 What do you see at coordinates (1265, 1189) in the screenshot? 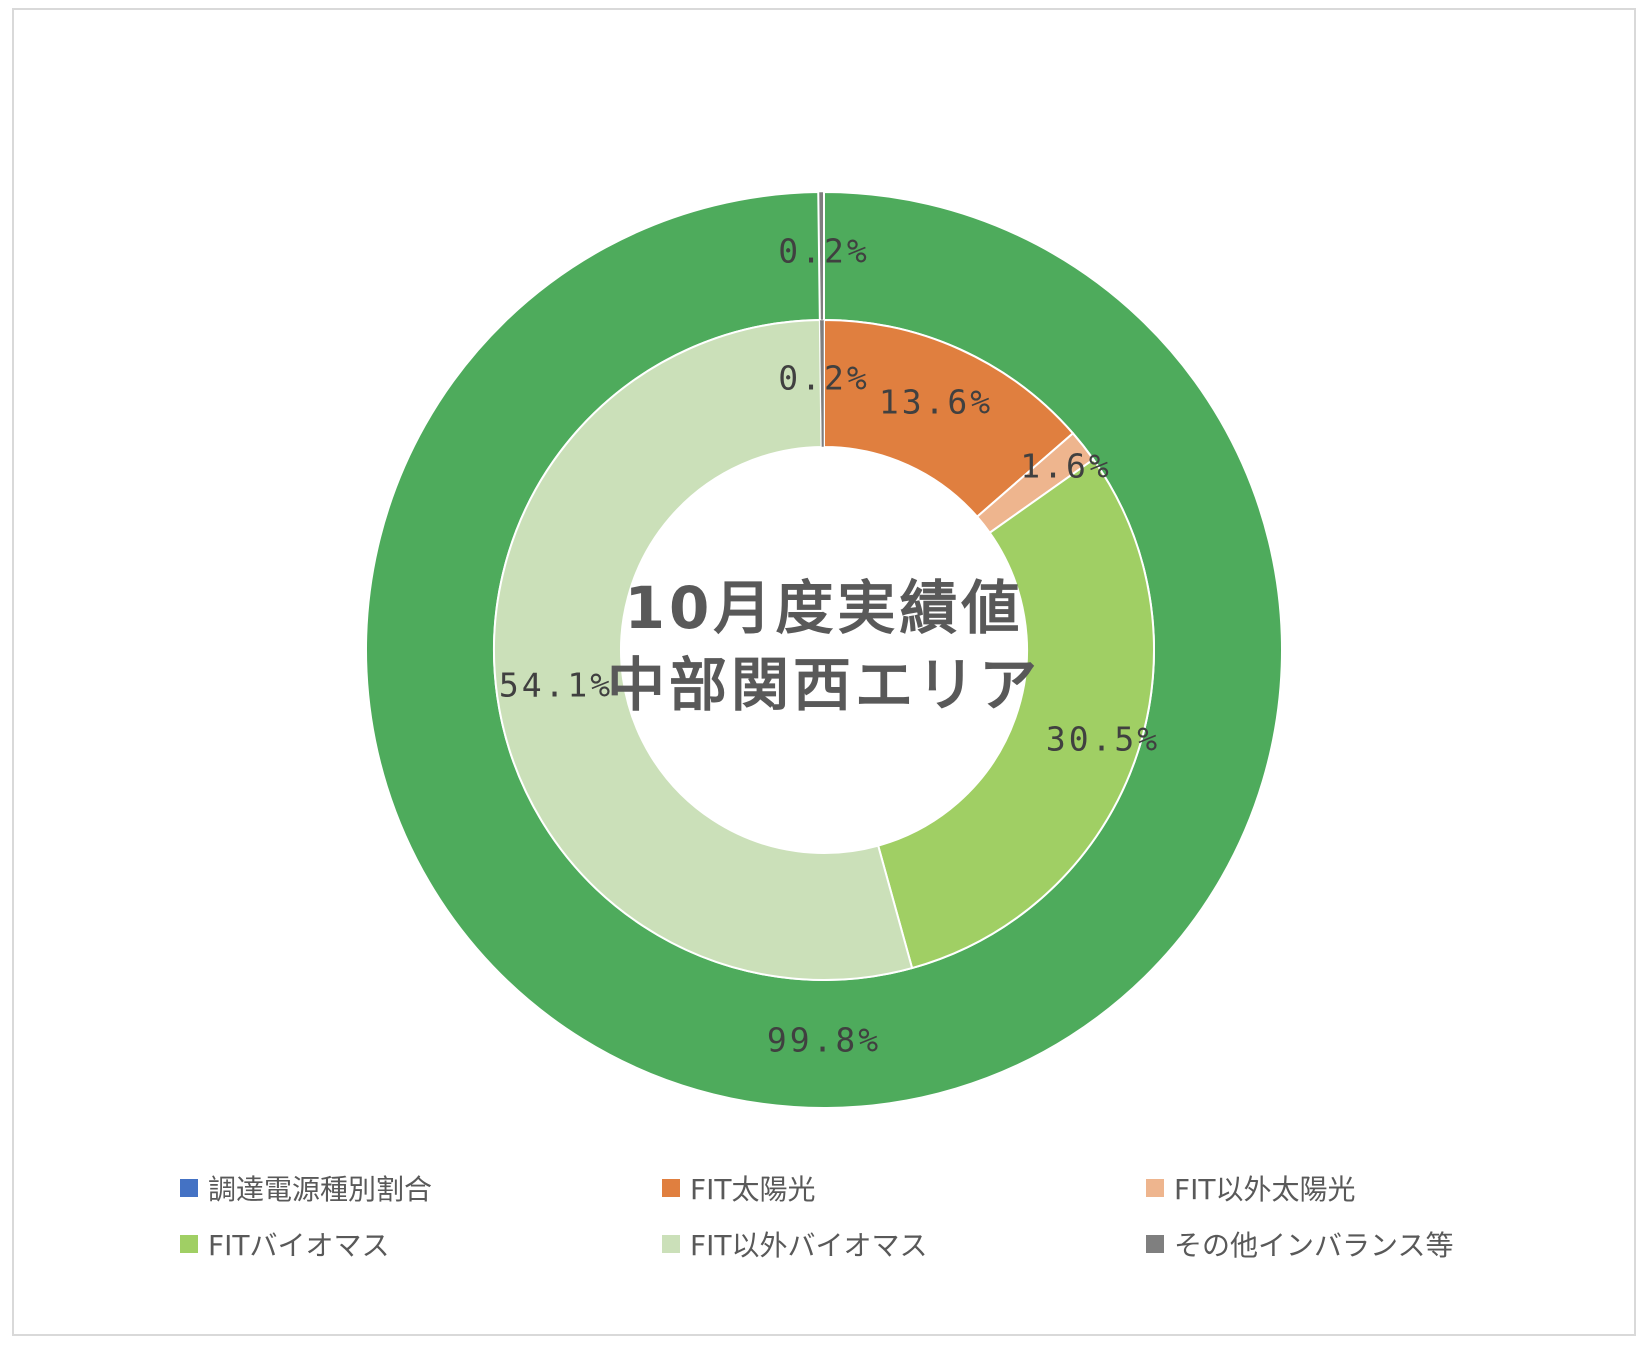
I see `legend-label-2: FIT以外太陽光` at bounding box center [1265, 1189].